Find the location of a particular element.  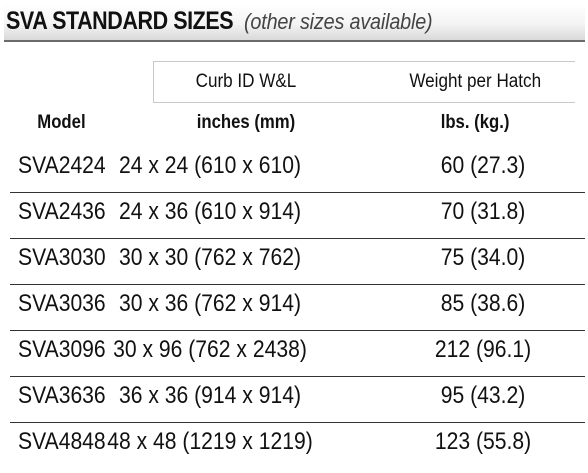

table-row: SVA3036 30 x 36 (762 x 914) 85 (38.6) is located at coordinates (297, 307).